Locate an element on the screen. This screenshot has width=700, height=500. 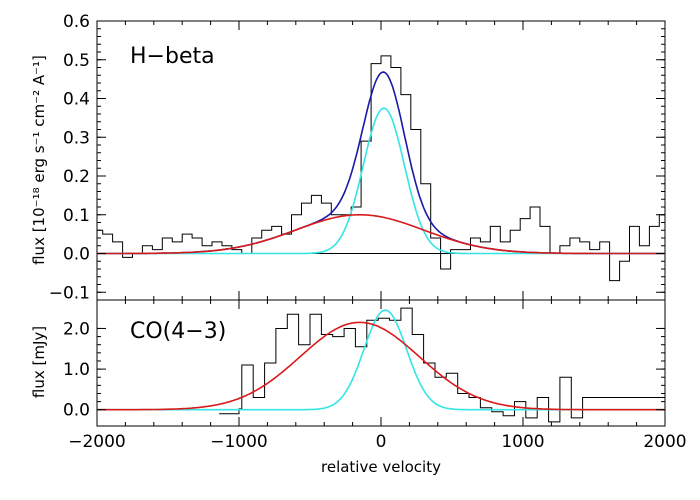
hbeta-broad-component is located at coordinates (381, 234).